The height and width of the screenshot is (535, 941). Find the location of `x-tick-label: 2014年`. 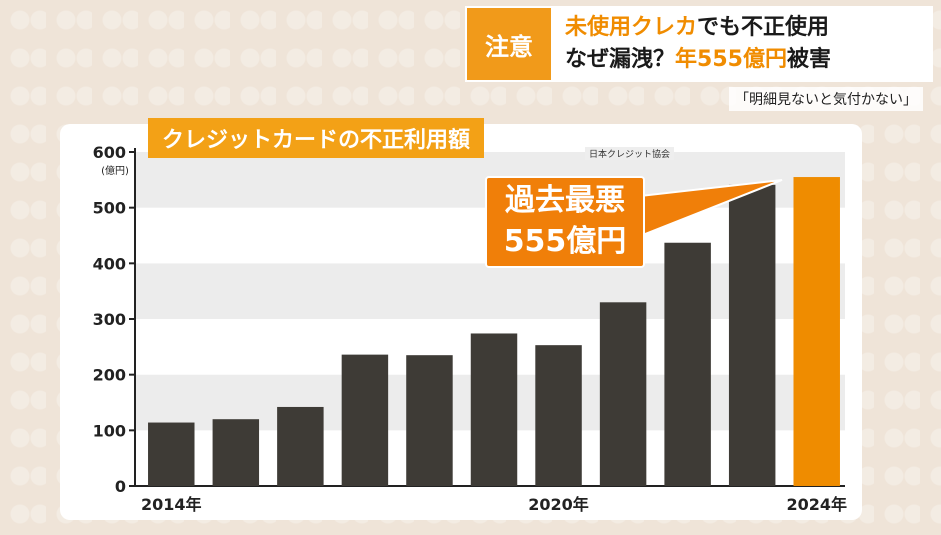

x-tick-label: 2014年 is located at coordinates (171, 504).